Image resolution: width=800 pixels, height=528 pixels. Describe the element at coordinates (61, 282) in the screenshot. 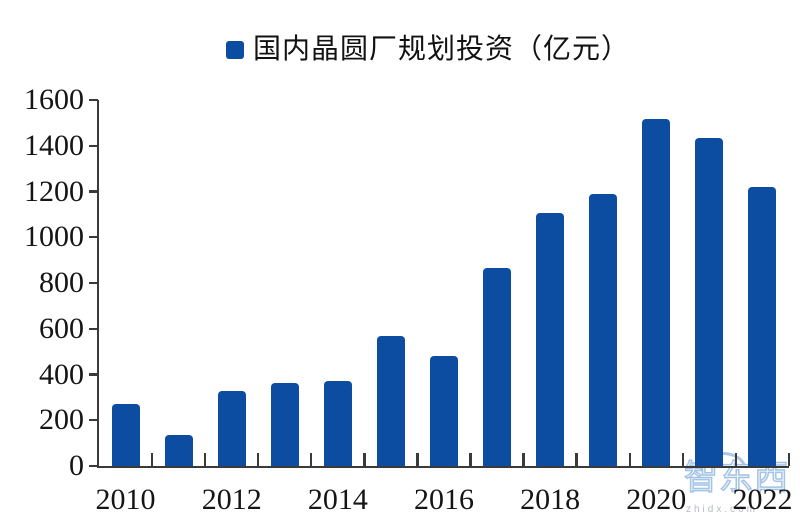

I see `y-tick-label: 800` at that location.